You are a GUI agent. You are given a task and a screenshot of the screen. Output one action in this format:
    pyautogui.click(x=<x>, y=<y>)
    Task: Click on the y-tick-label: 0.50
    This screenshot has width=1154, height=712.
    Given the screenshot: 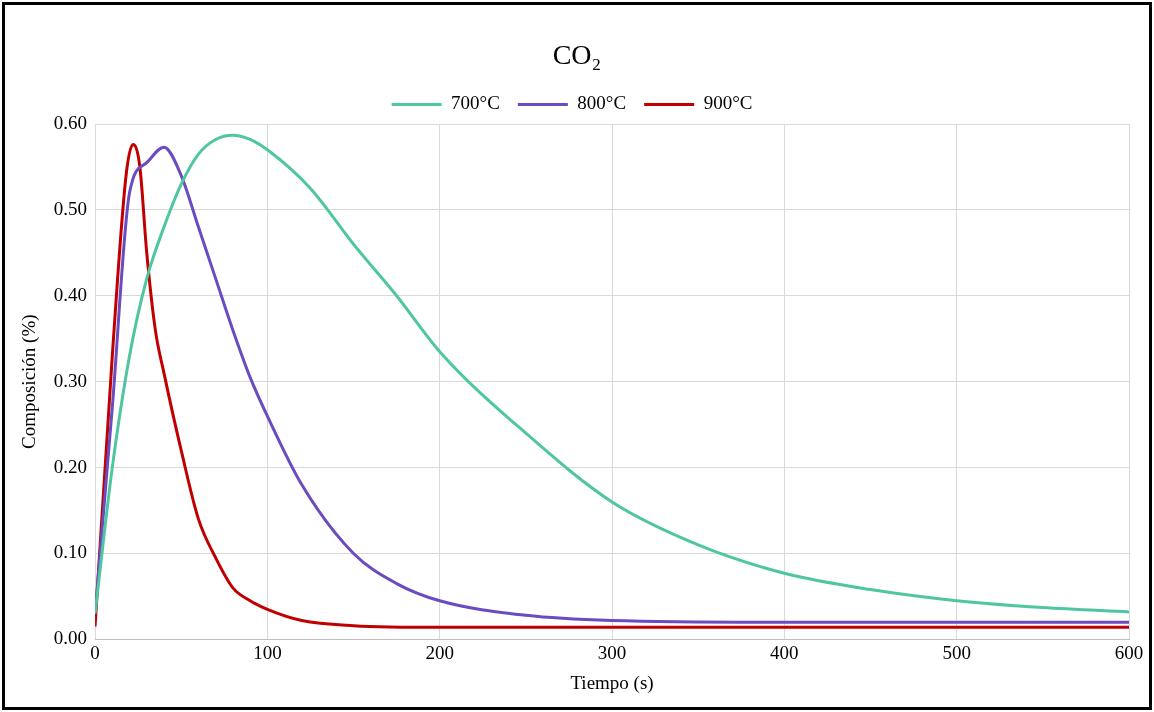 What is the action you would take?
    pyautogui.click(x=70, y=208)
    